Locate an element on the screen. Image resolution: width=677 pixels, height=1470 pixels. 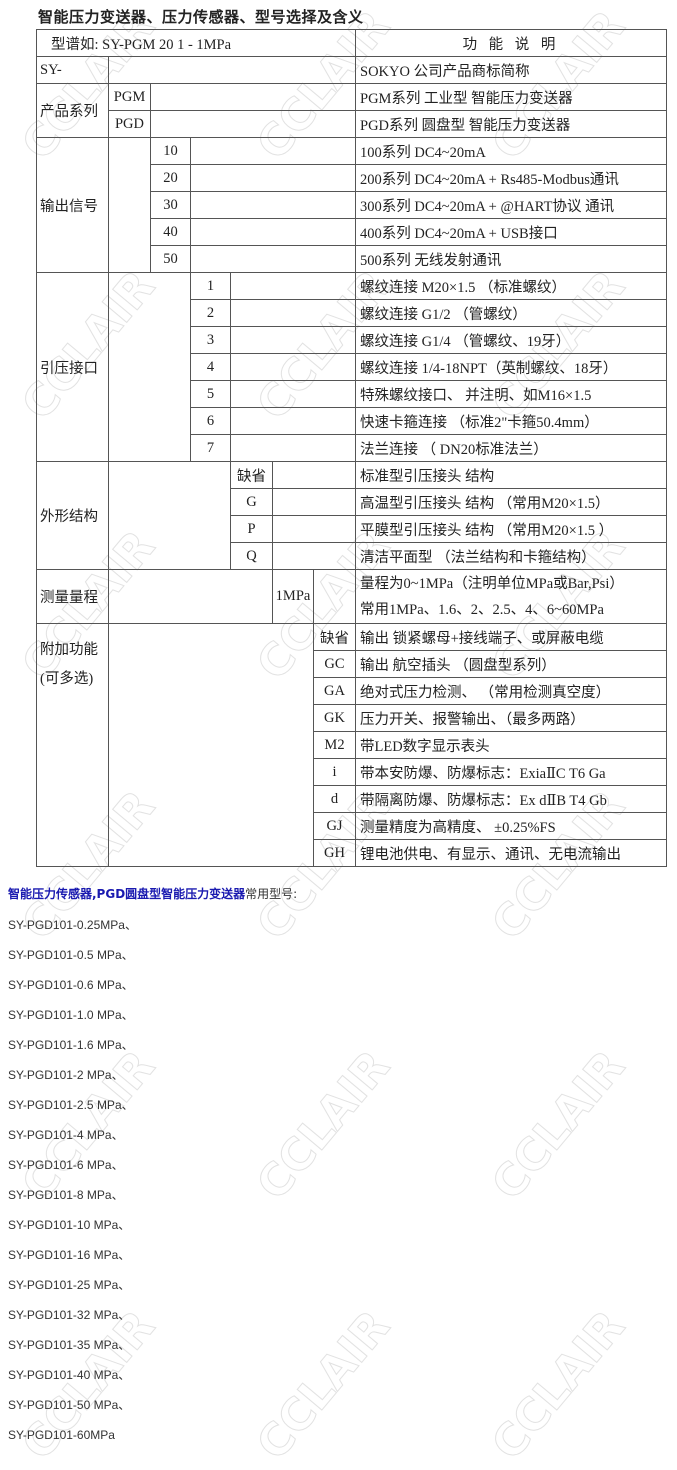
option-code: 30 is located at coordinates (170, 205).